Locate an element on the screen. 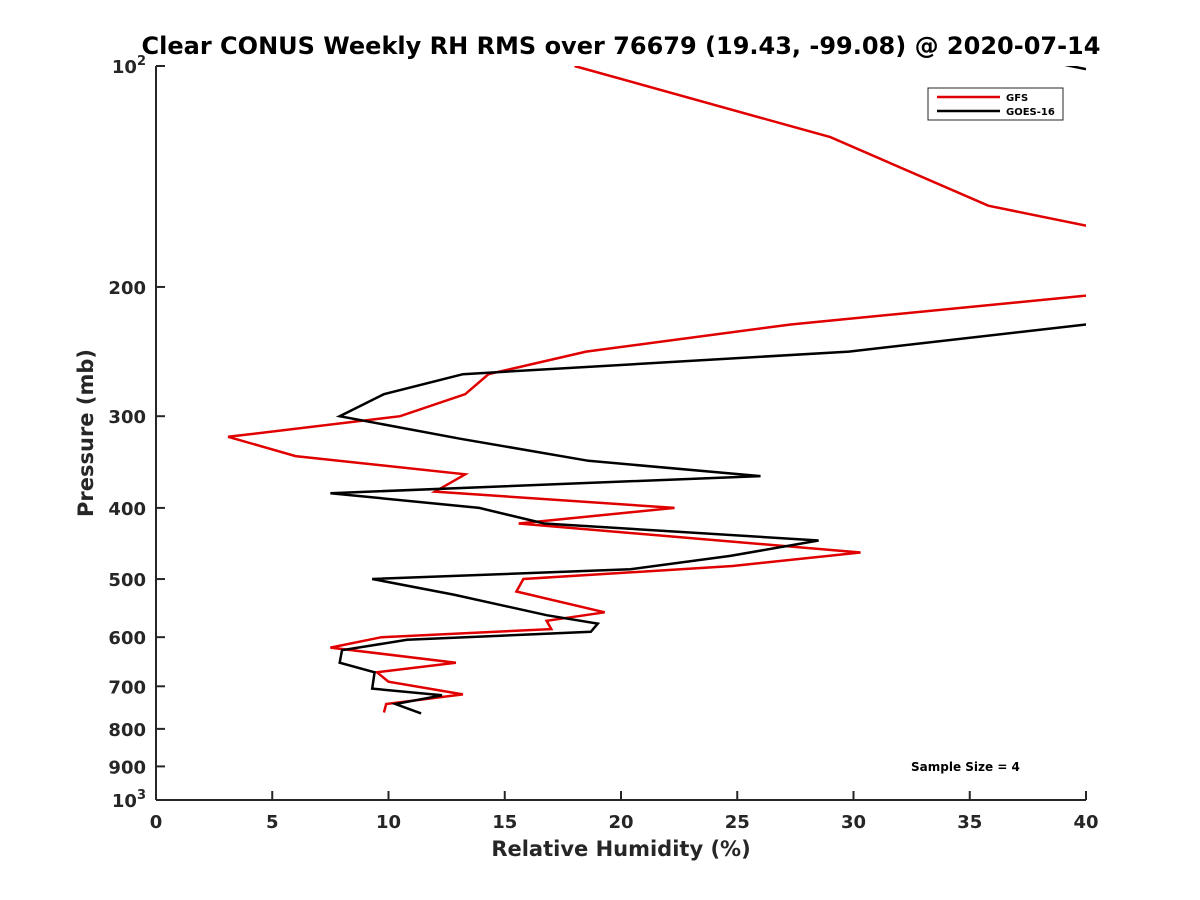 The image size is (1200, 900). y-ticks: 10² 200 300 400 500 600 700 800 900 10³ is located at coordinates (136, 433).